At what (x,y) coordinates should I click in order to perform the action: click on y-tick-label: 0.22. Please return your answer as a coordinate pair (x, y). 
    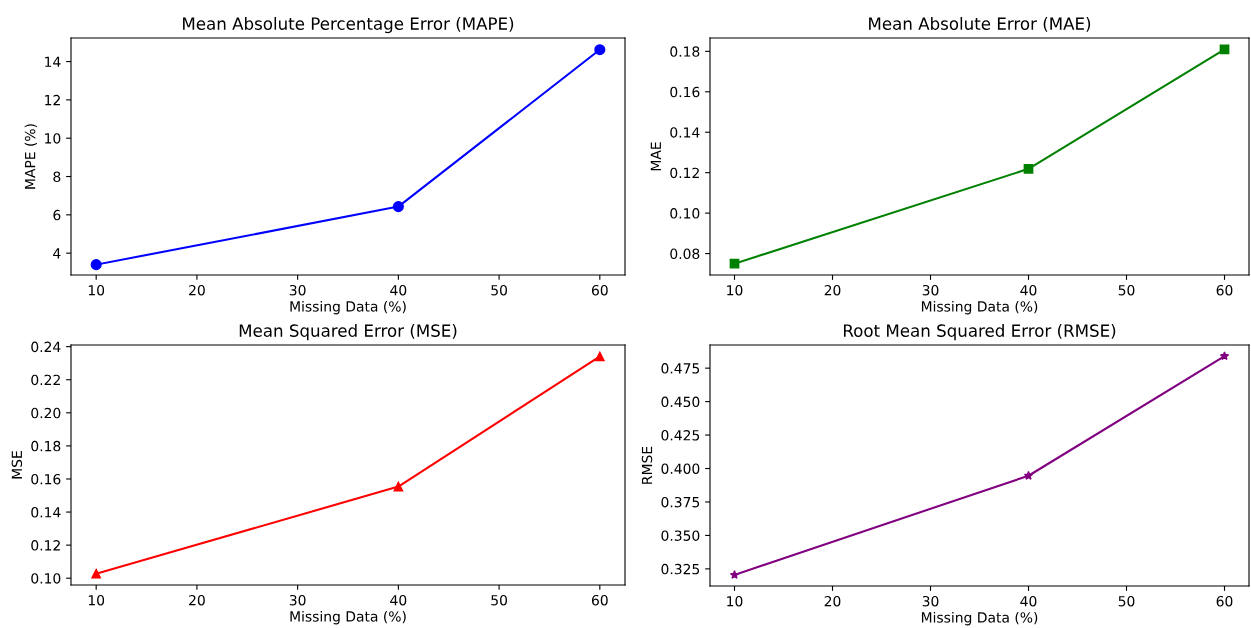
    Looking at the image, I should click on (45, 380).